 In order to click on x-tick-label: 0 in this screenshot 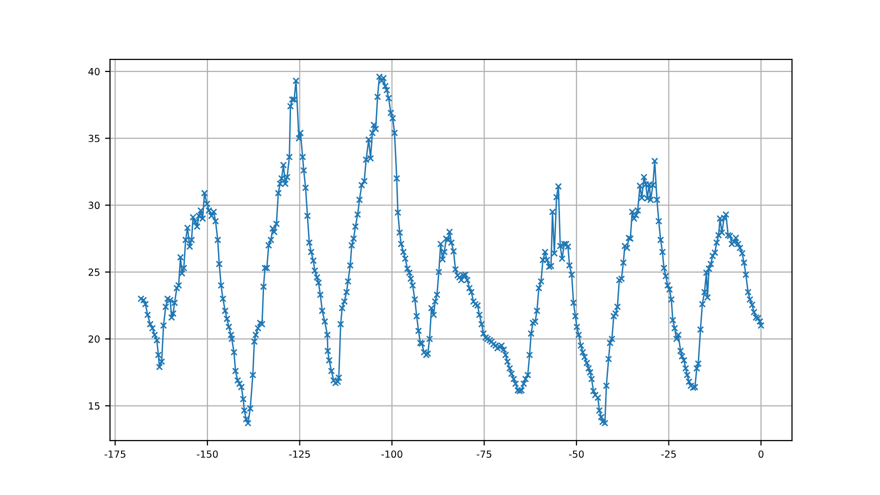, I will do `click(761, 454)`.